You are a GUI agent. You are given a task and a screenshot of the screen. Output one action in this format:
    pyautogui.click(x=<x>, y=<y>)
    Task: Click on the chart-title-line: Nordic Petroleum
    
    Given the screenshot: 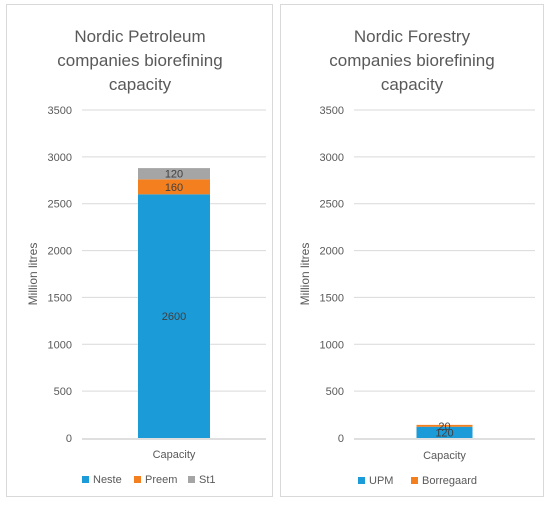 What is the action you would take?
    pyautogui.click(x=139, y=36)
    